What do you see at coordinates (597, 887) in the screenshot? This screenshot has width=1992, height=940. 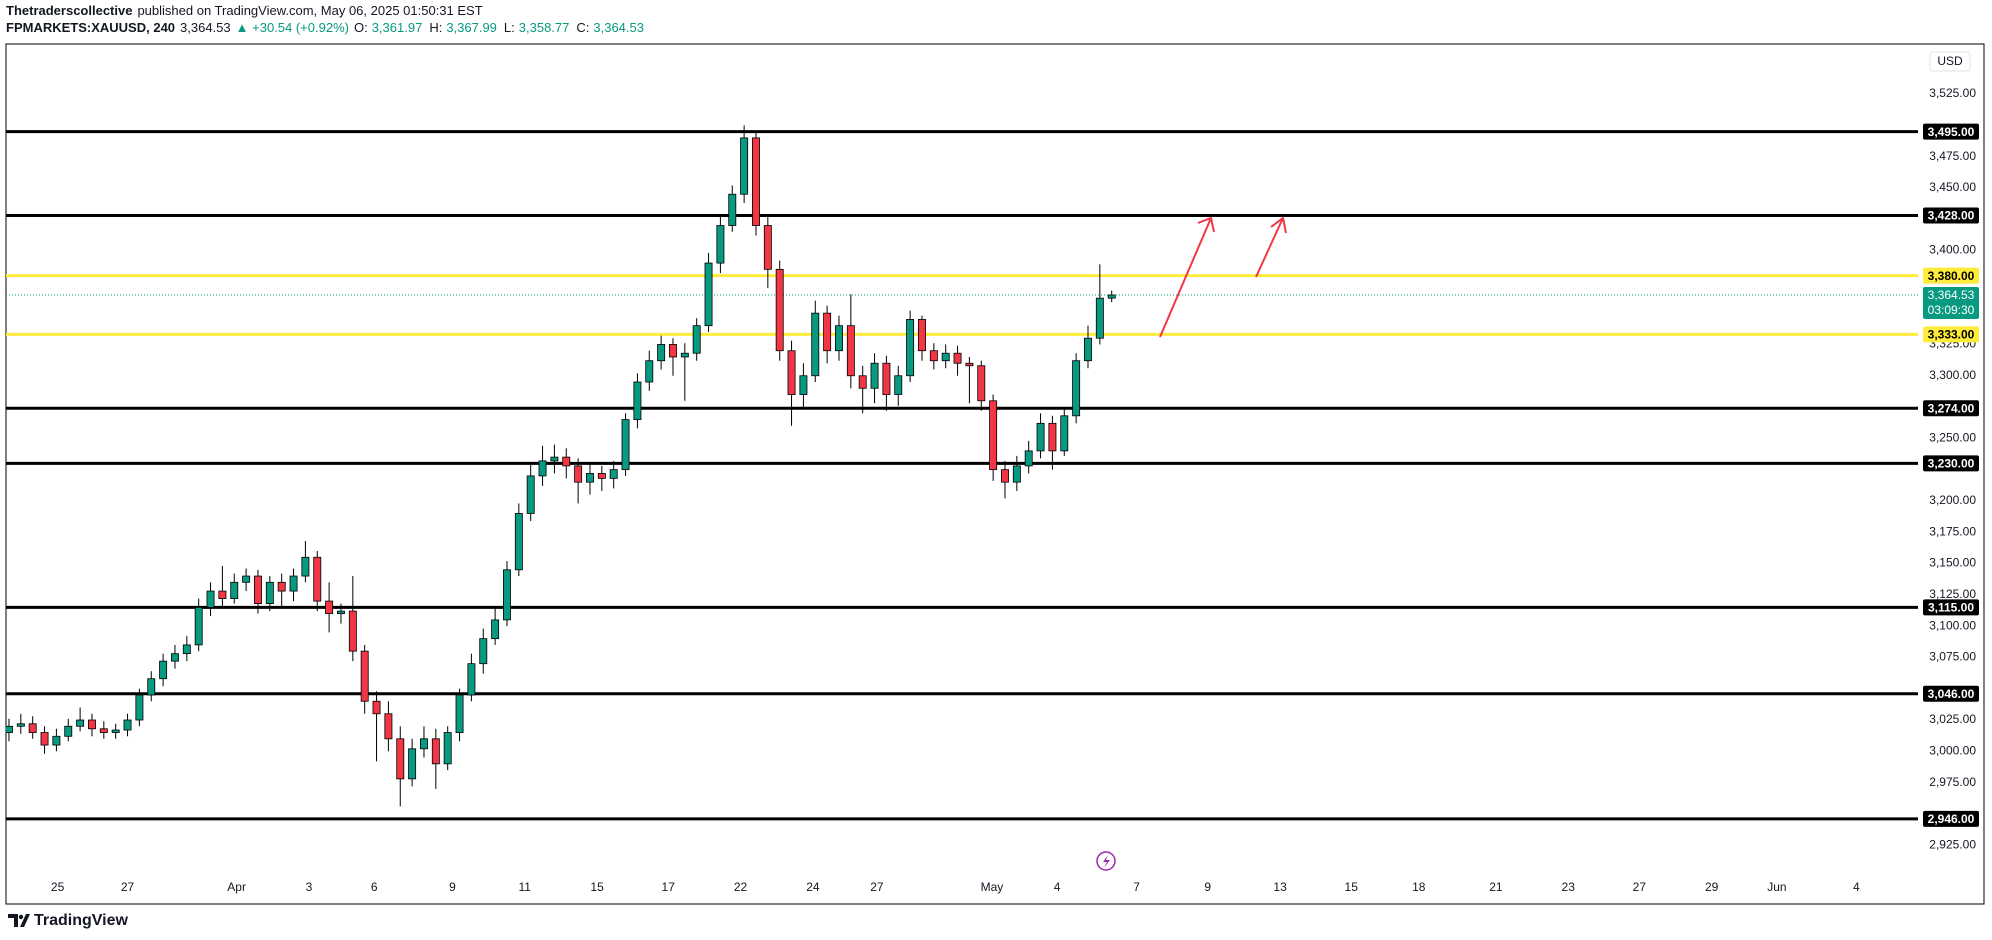 I see `x-tick-label: 15` at bounding box center [597, 887].